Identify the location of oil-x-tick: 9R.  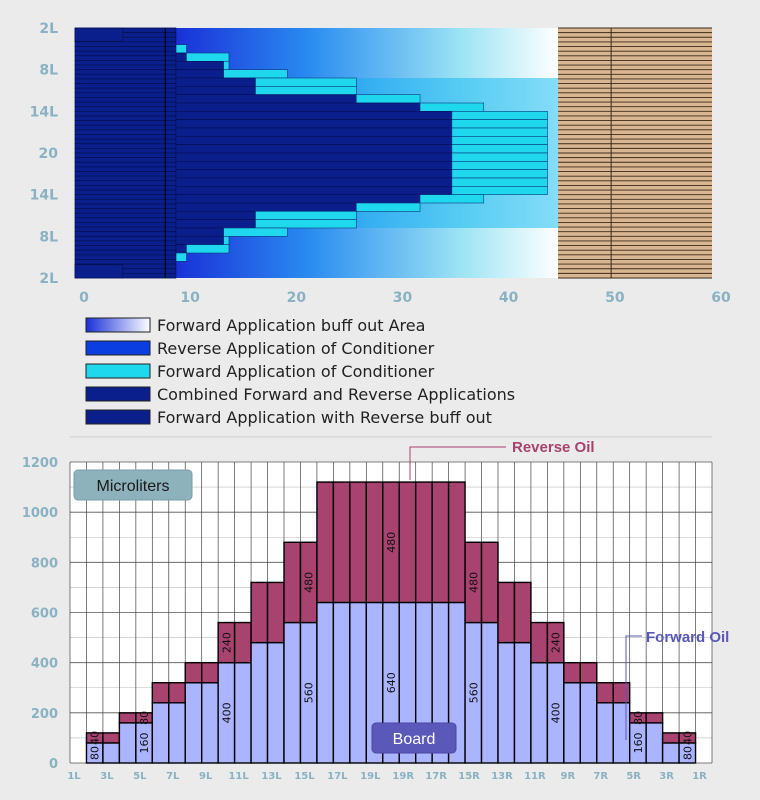
(568, 776).